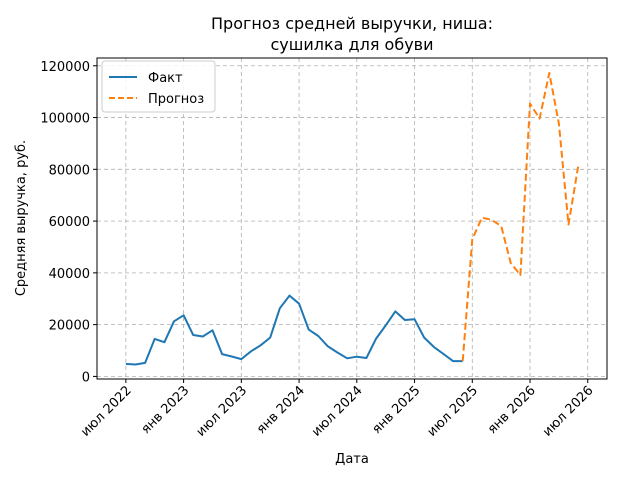 Image resolution: width=640 pixels, height=480 pixels. What do you see at coordinates (352, 459) in the screenshot?
I see `x-axis-label: Дата` at bounding box center [352, 459].